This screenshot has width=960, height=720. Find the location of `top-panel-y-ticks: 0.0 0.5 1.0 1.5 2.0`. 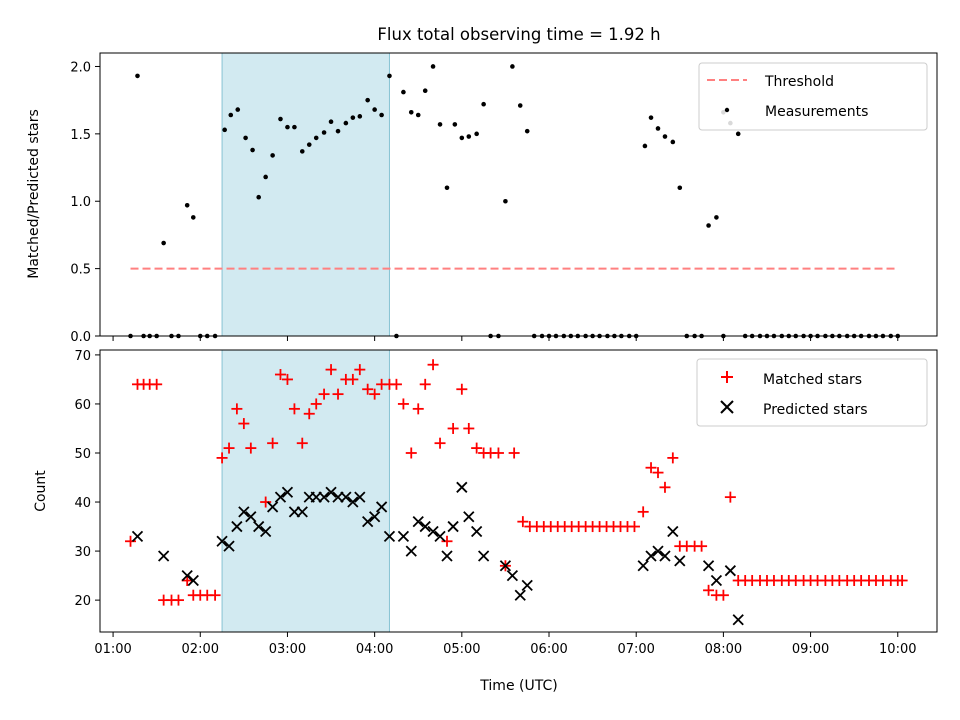

top-panel-y-ticks: 0.0 0.5 1.0 1.5 2.0 is located at coordinates (85, 202).